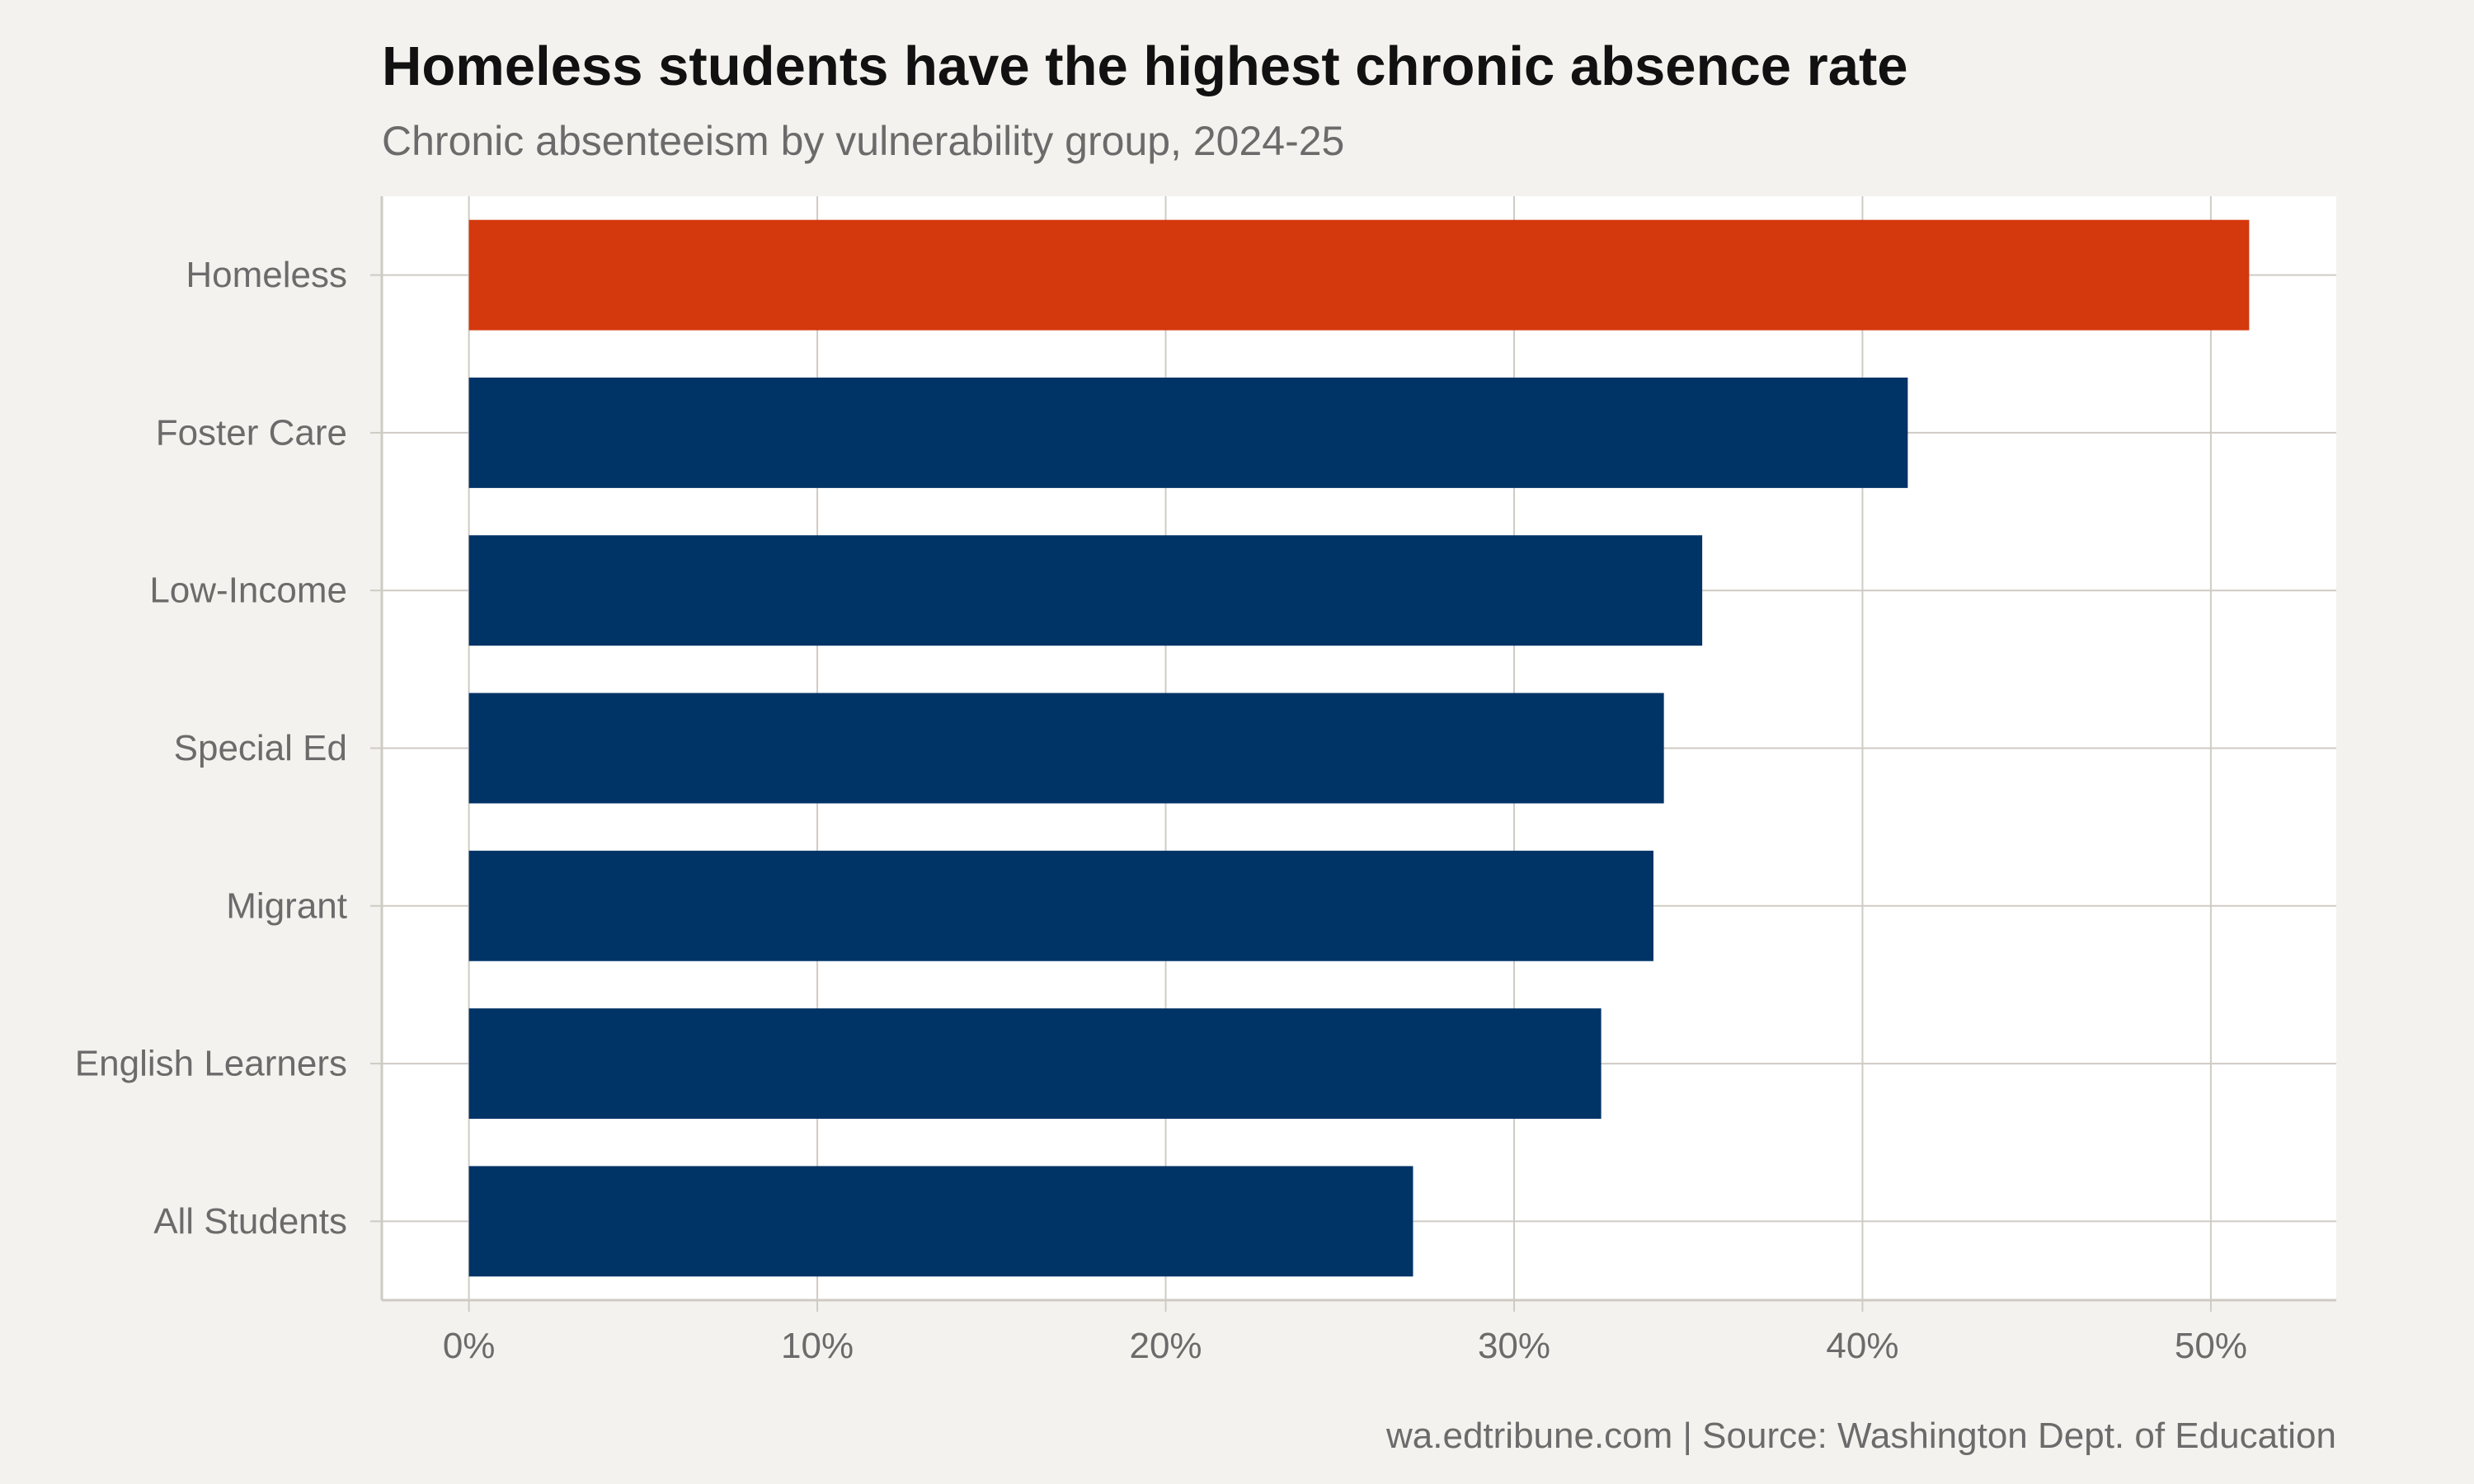  What do you see at coordinates (817, 1346) in the screenshot?
I see `x-tick-label: 10%` at bounding box center [817, 1346].